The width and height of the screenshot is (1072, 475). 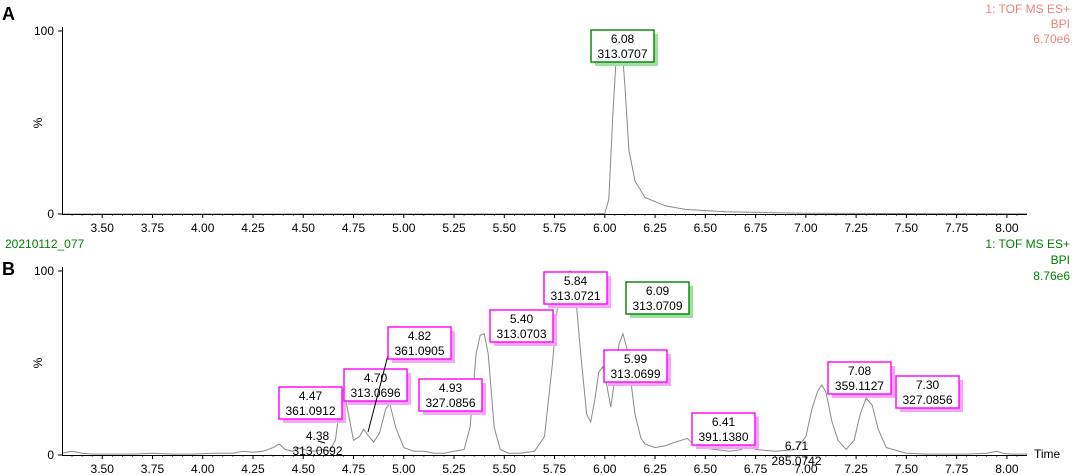 I want to click on mz-label: 359.1127, so click(x=859, y=386).